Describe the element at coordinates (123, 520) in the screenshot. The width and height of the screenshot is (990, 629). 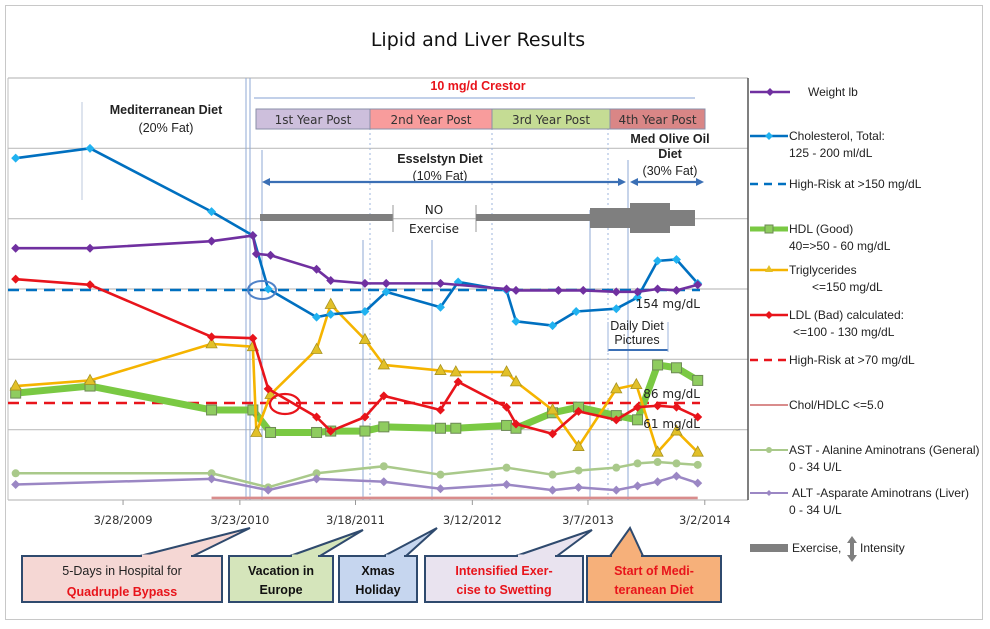
I see `x-tick-label: 3/28/2009` at that location.